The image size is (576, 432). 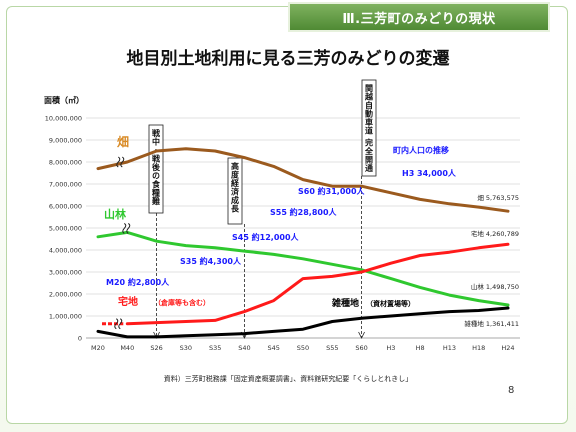 I want to click on x-tick-label: H24, so click(x=507, y=348).